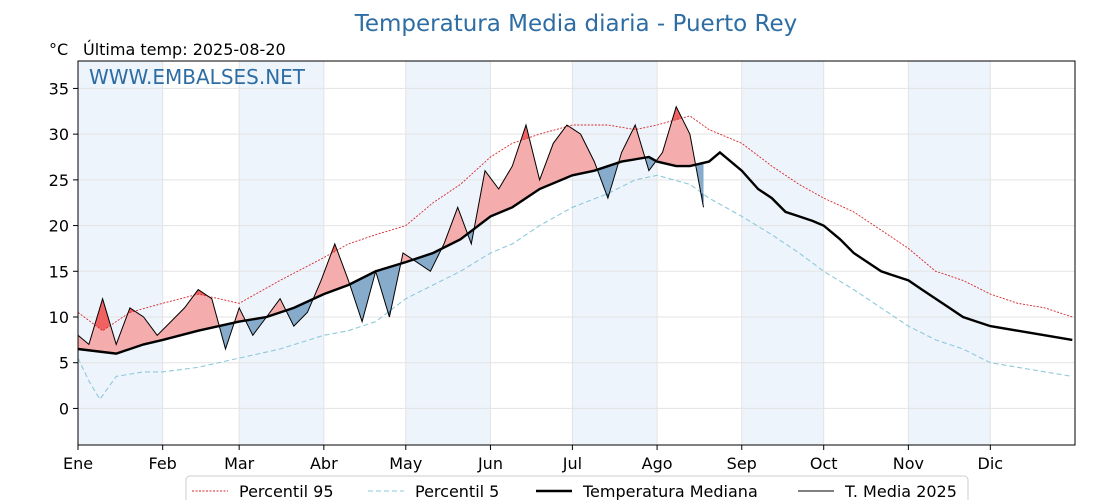 The width and height of the screenshot is (1120, 500). I want to click on x-tick-label-may: May, so click(405, 463).